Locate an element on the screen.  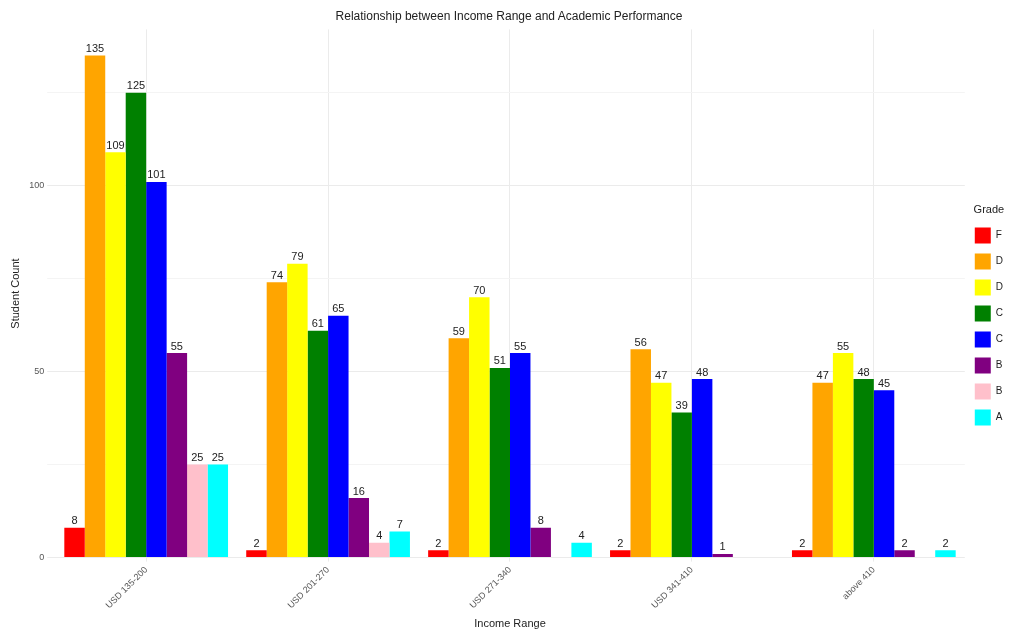
data-label: 56 is located at coordinates (640, 341).